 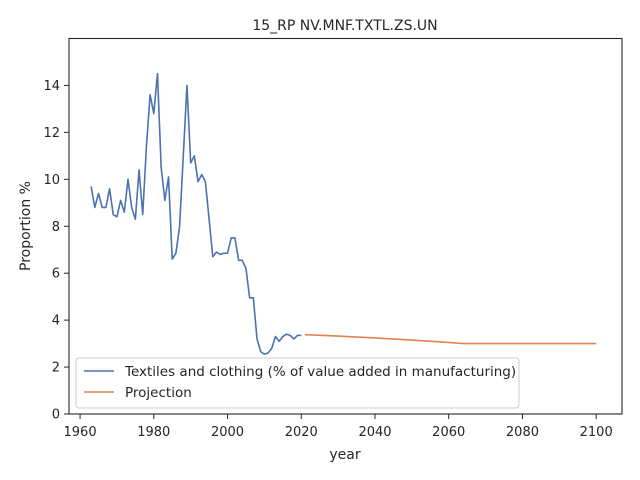 I want to click on x-tick-label: 2000, so click(x=227, y=432).